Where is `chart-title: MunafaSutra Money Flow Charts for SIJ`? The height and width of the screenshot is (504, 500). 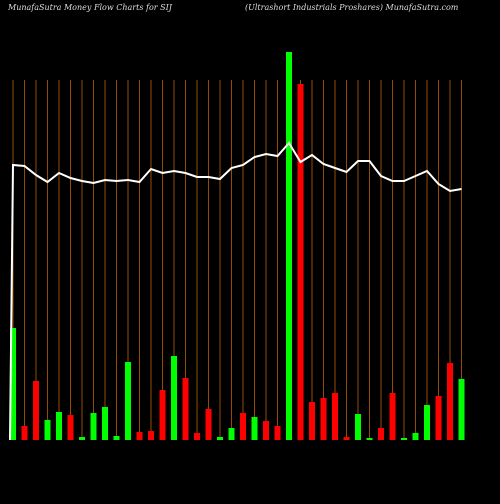 chart-title: MunafaSutra Money Flow Charts for SIJ is located at coordinates (90, 7).